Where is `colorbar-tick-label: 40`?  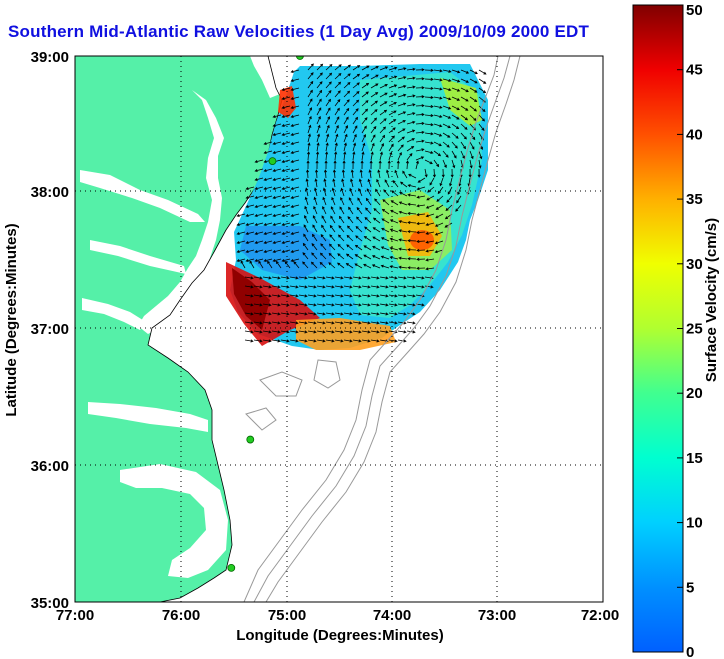
colorbar-tick-label: 40 is located at coordinates (694, 134).